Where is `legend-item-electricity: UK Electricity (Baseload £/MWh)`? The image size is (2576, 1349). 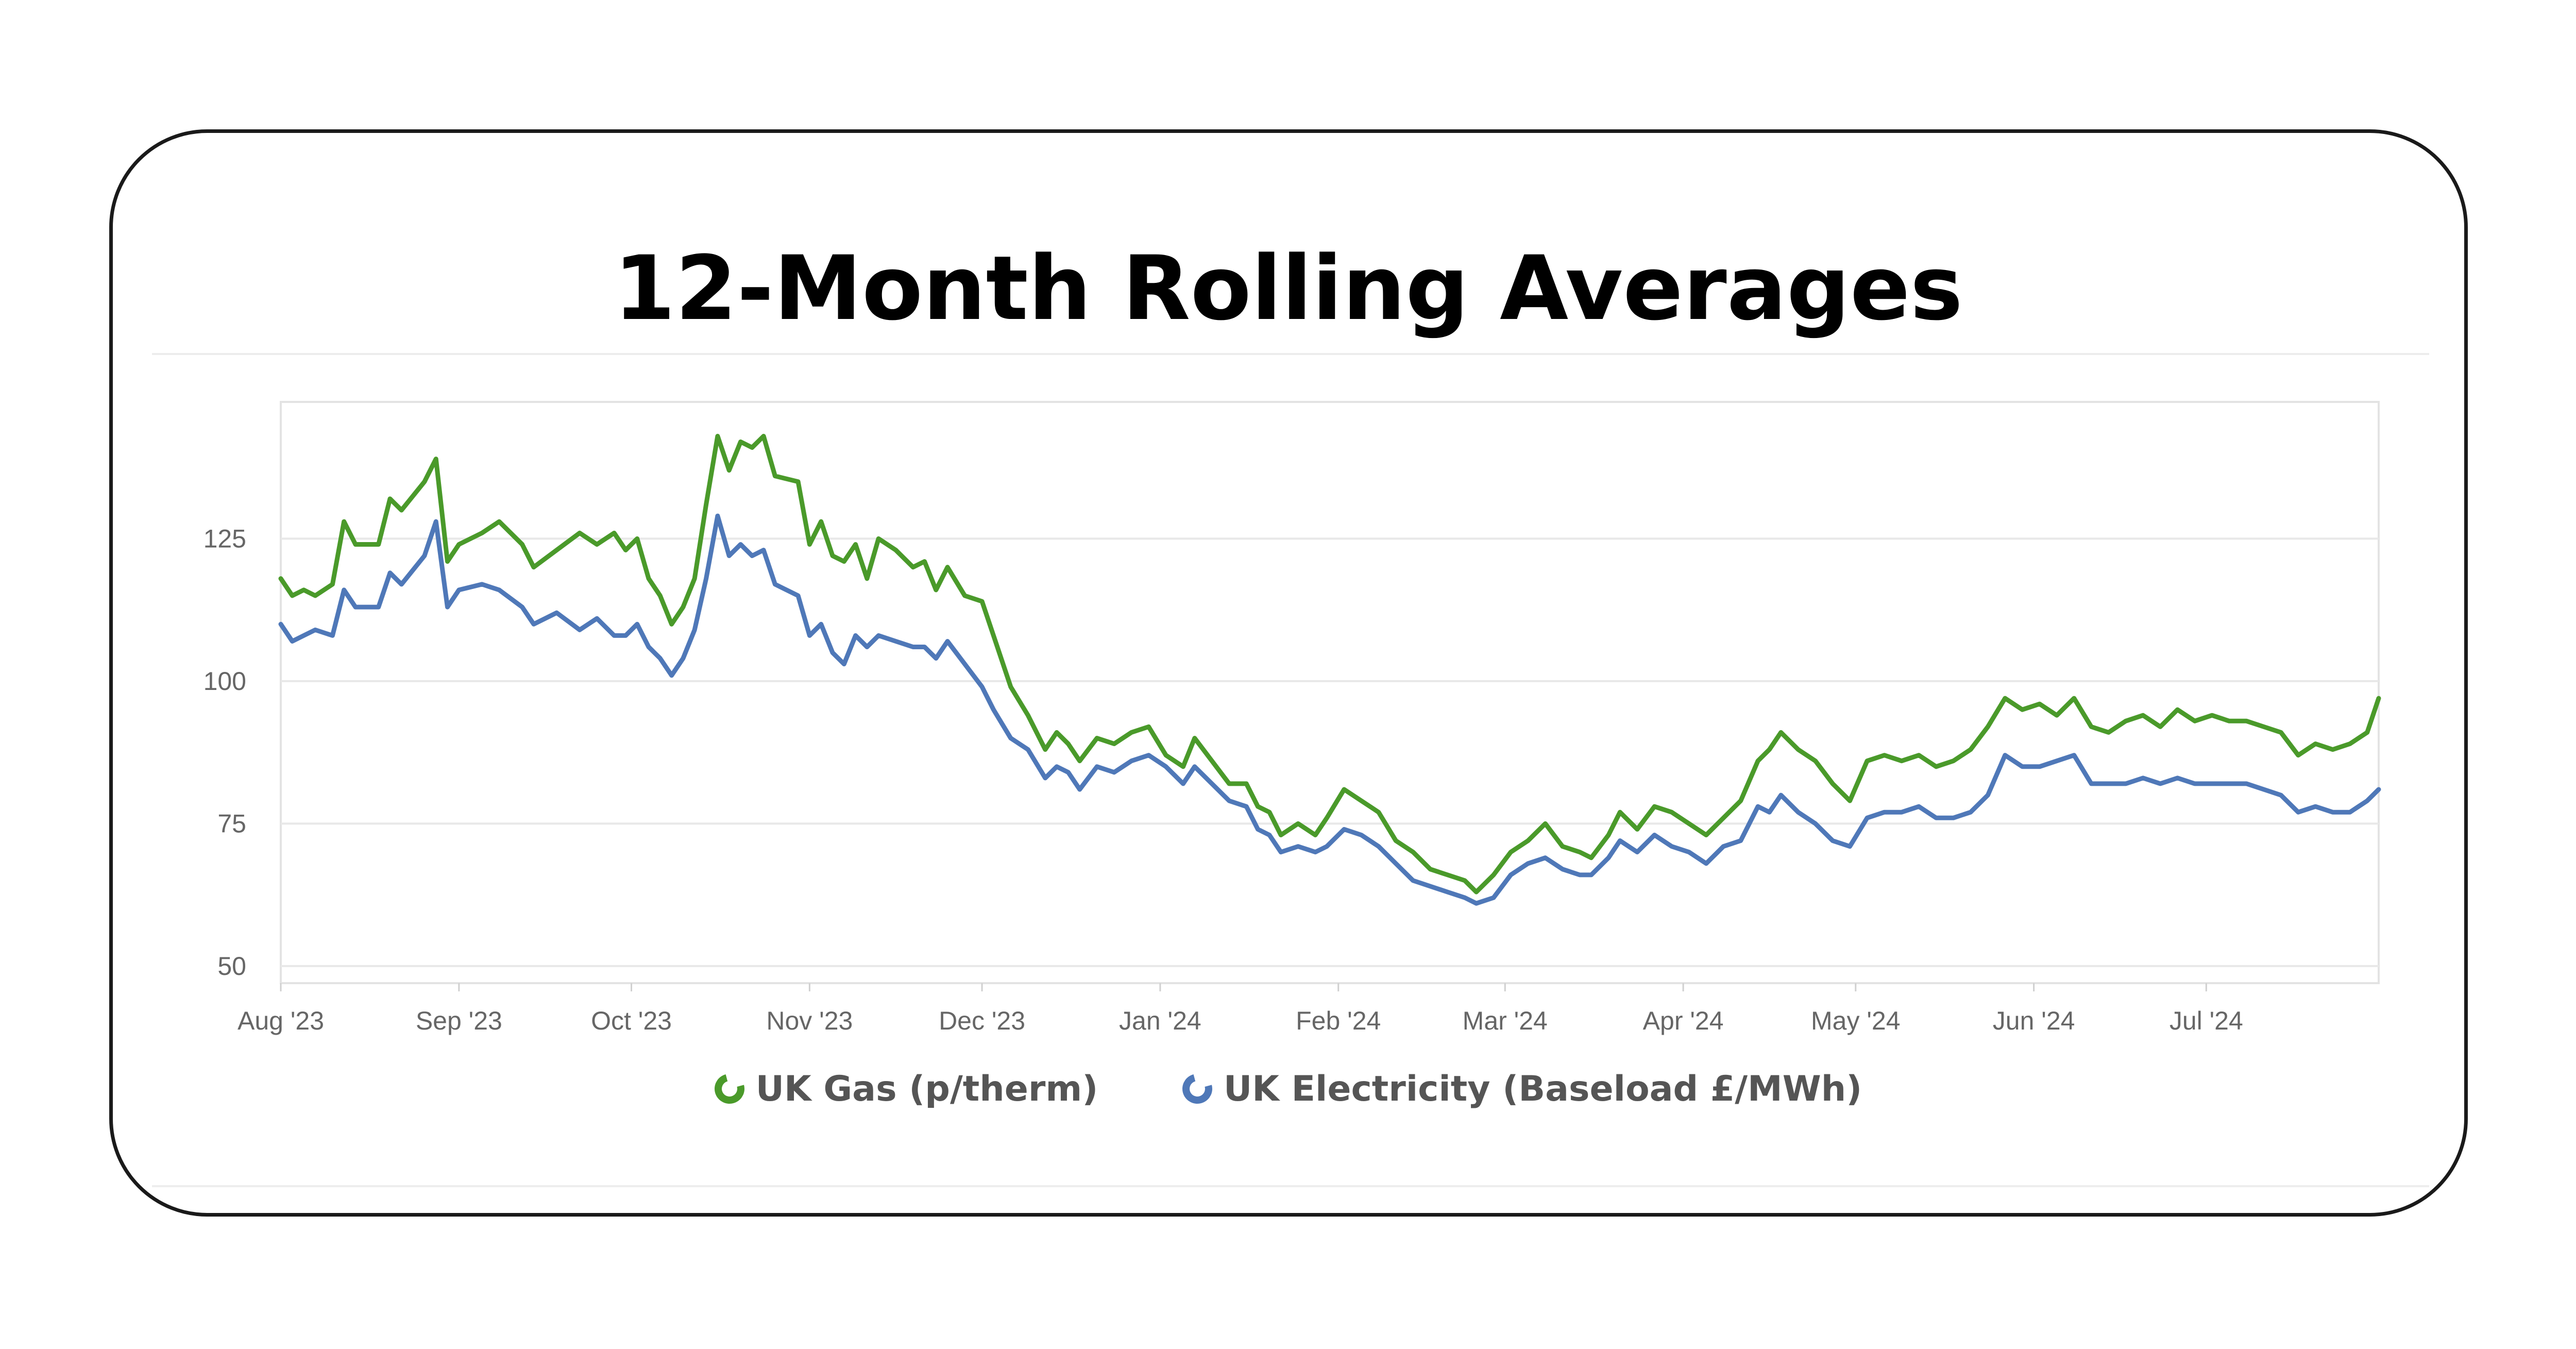 legend-item-electricity: UK Electricity (Baseload £/MWh) is located at coordinates (1519, 1088).